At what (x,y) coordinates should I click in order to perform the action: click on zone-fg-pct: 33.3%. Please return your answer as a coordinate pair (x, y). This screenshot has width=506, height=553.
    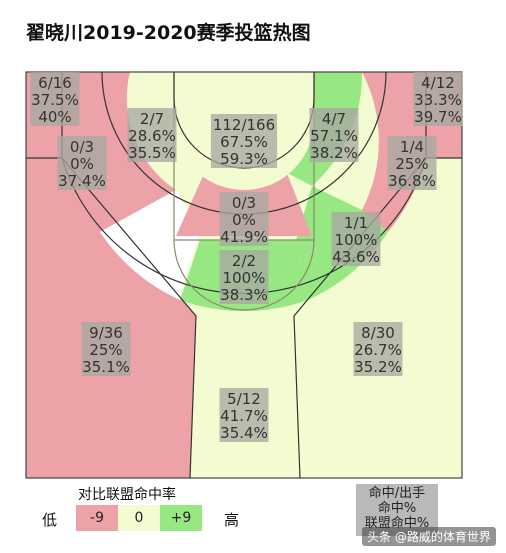
    Looking at the image, I should click on (438, 100).